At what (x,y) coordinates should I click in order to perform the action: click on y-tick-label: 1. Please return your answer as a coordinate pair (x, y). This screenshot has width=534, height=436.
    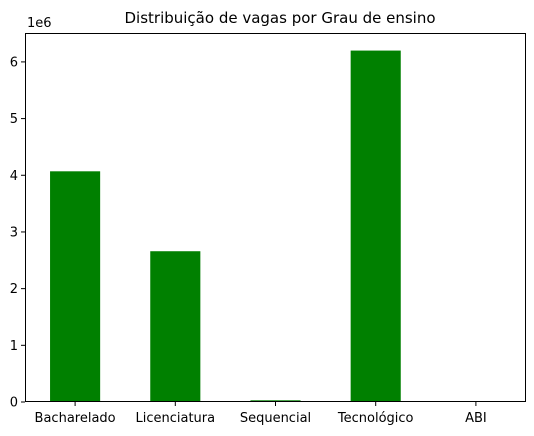
    Looking at the image, I should click on (14, 346).